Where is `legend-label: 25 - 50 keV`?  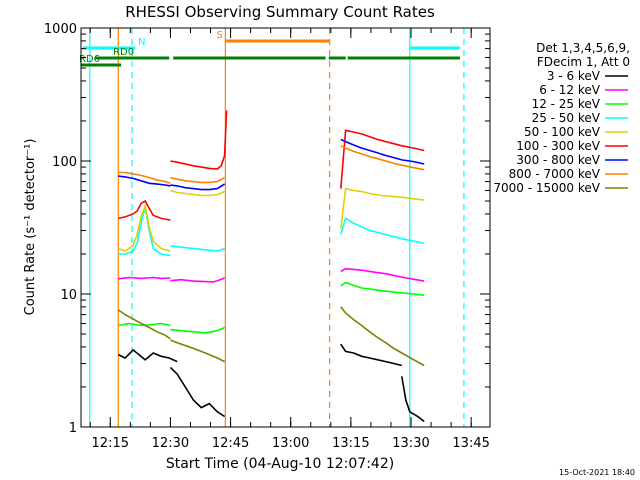 legend-label: 25 - 50 keV is located at coordinates (566, 118).